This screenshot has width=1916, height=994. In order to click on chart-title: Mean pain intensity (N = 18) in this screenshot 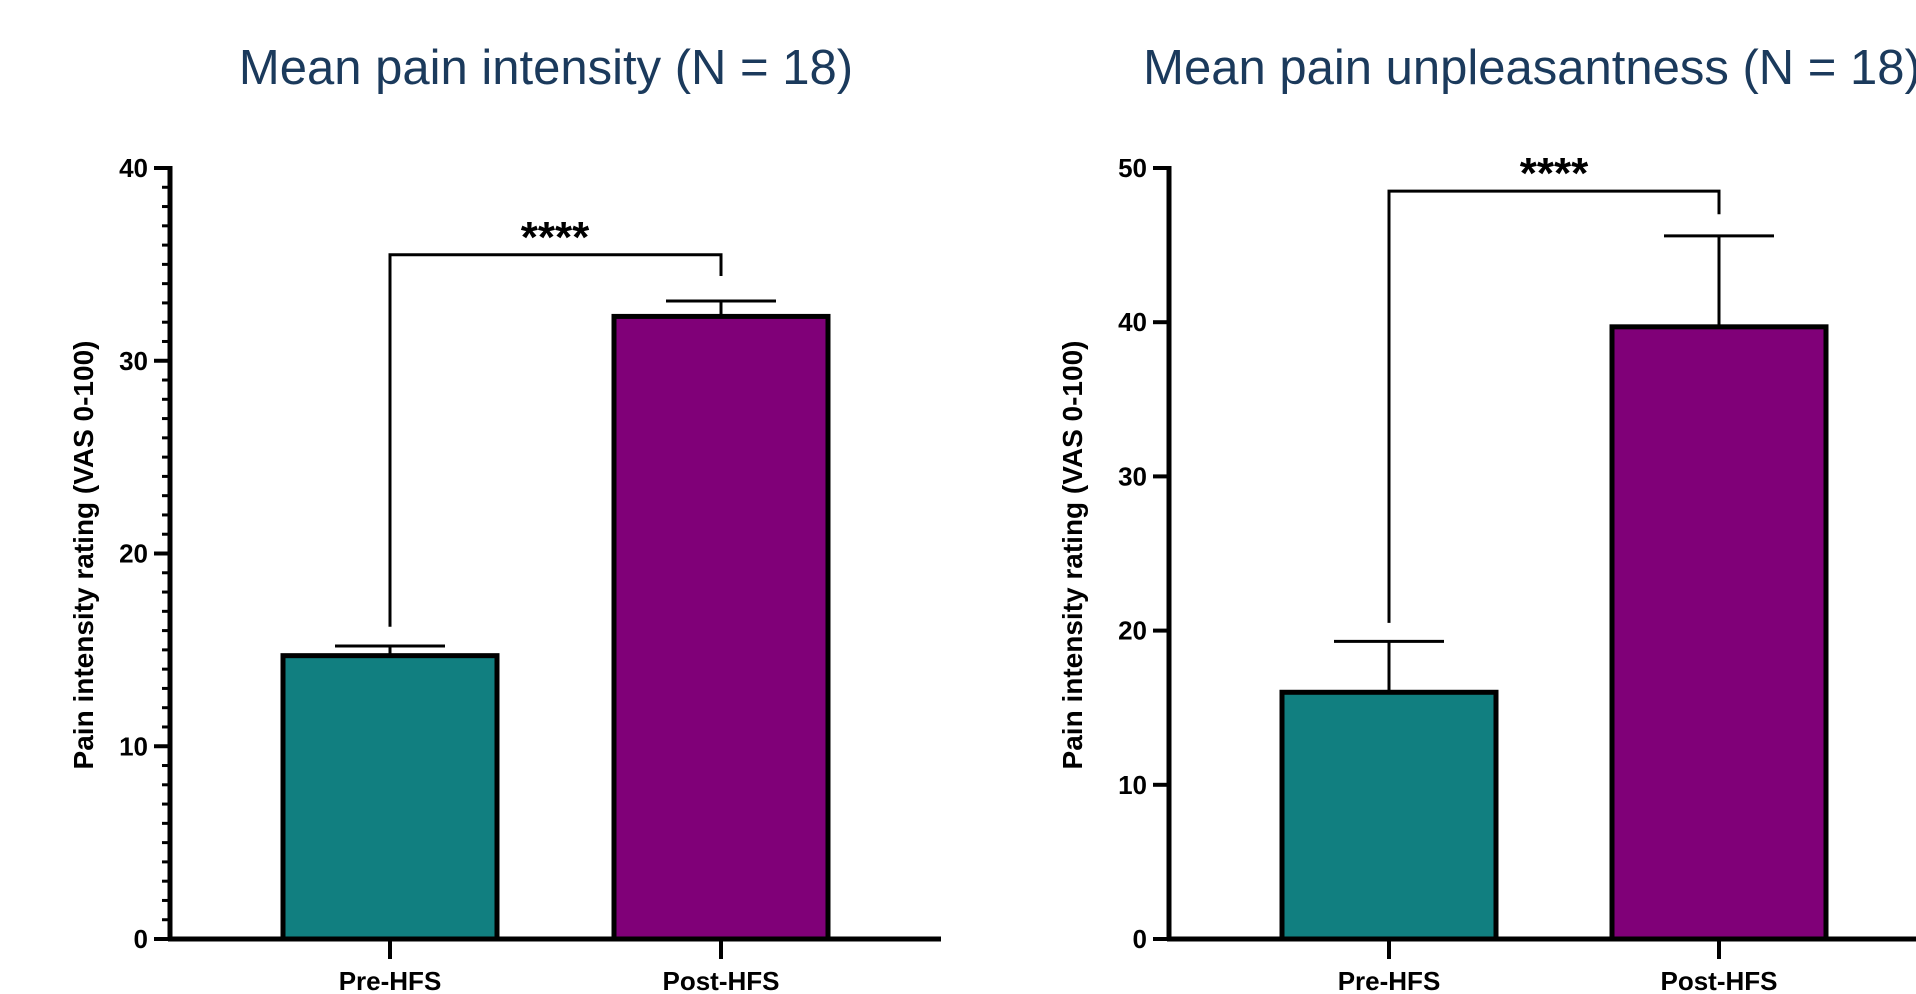, I will do `click(546, 68)`.